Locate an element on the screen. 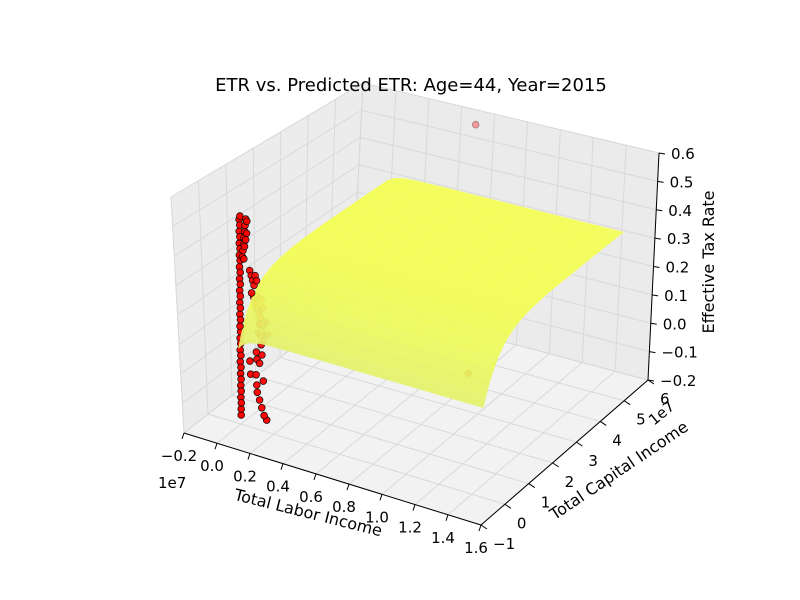  x-tick-label: 0.0 is located at coordinates (212, 466).